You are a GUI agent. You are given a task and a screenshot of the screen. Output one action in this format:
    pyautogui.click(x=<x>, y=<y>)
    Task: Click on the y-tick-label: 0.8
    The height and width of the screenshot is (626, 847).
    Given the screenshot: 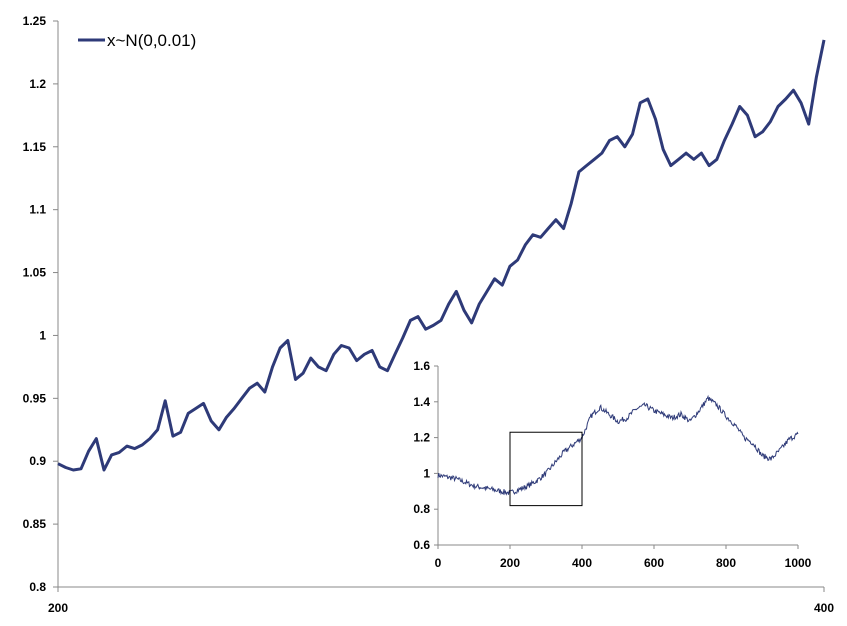 What is the action you would take?
    pyautogui.click(x=37, y=587)
    